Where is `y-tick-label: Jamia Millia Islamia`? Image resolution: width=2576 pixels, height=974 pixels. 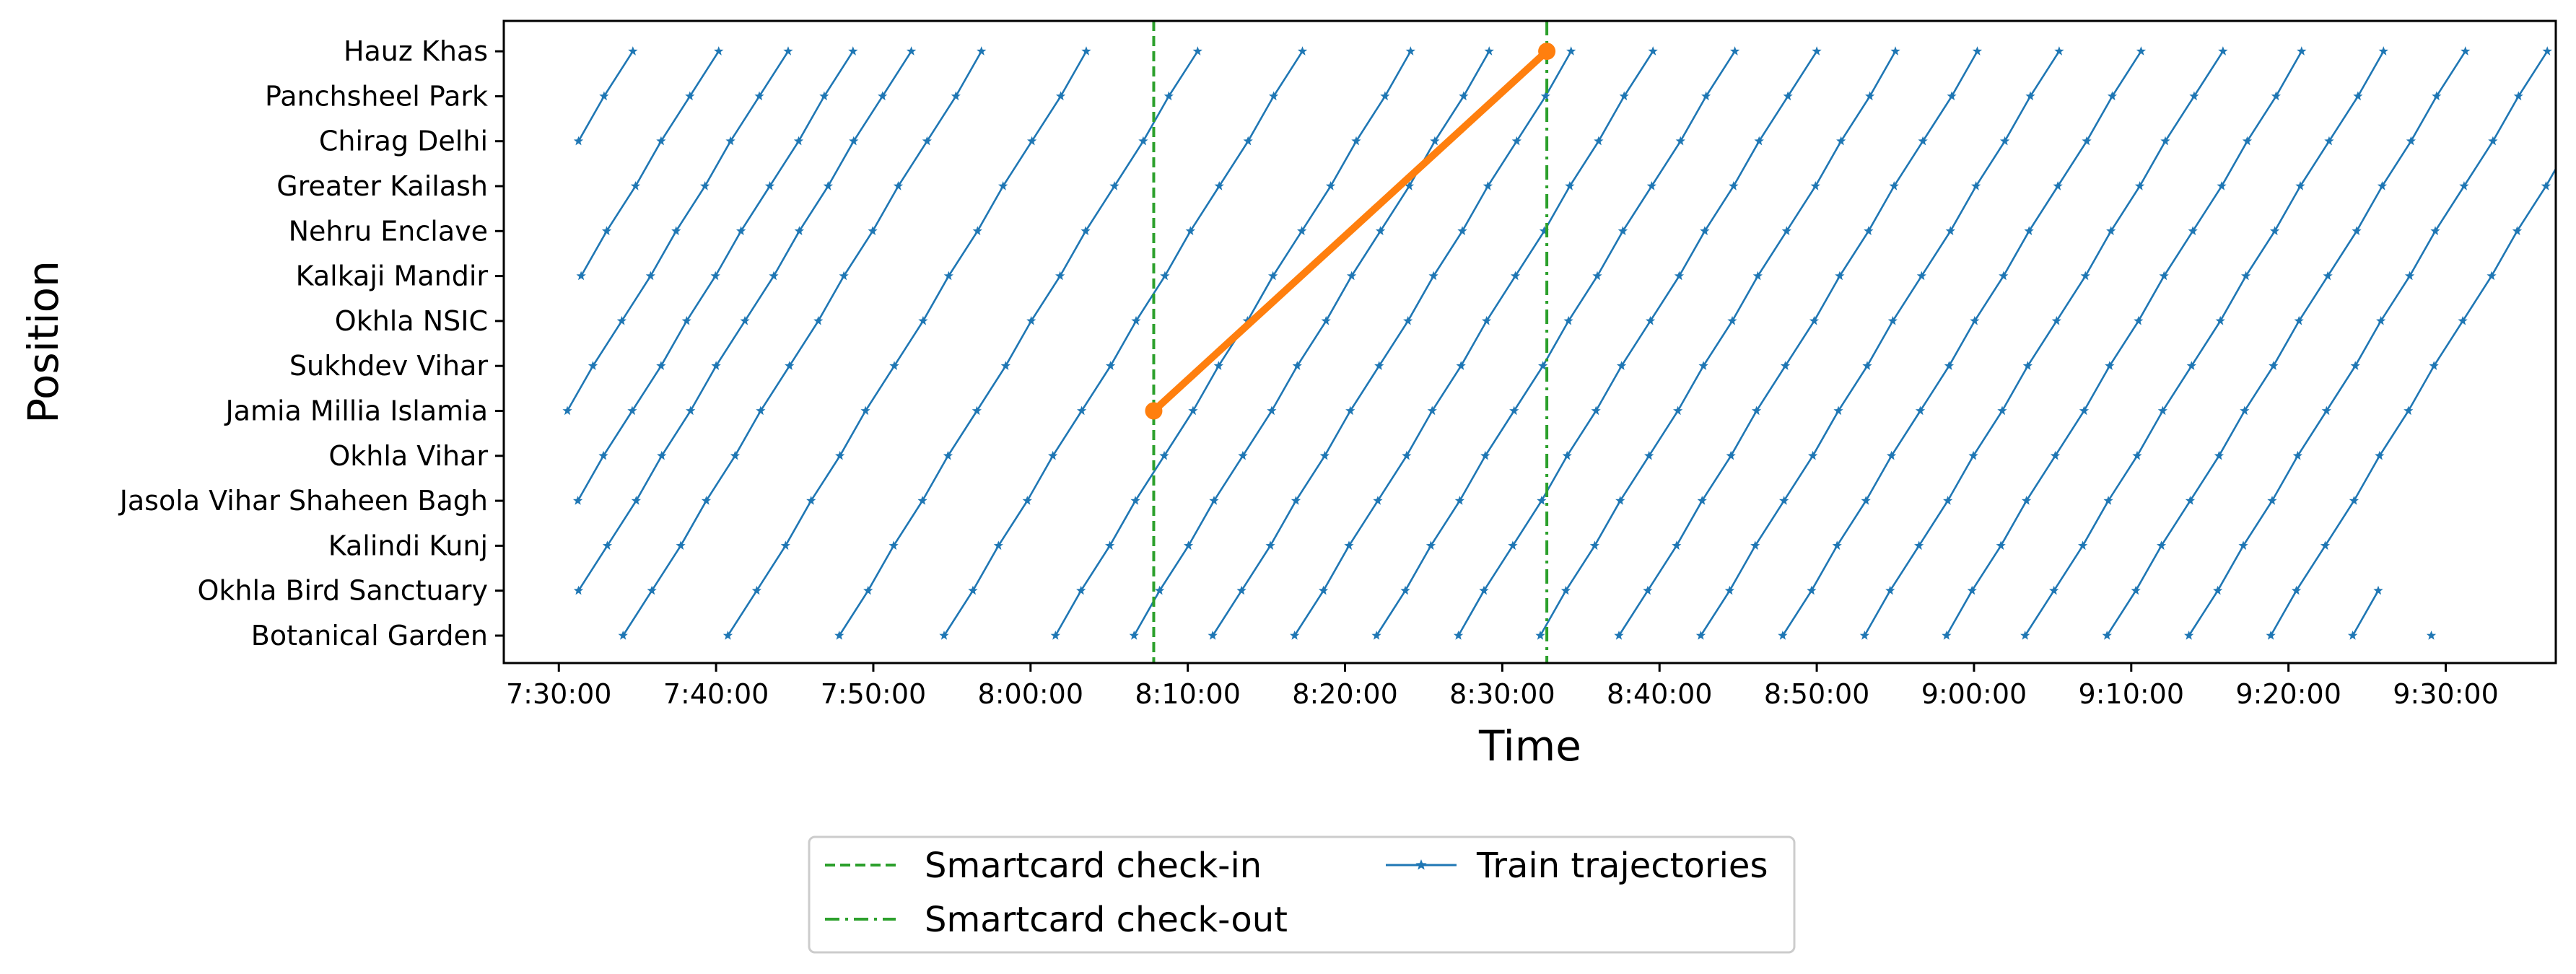
y-tick-label: Jamia Millia Islamia is located at coordinates (356, 411).